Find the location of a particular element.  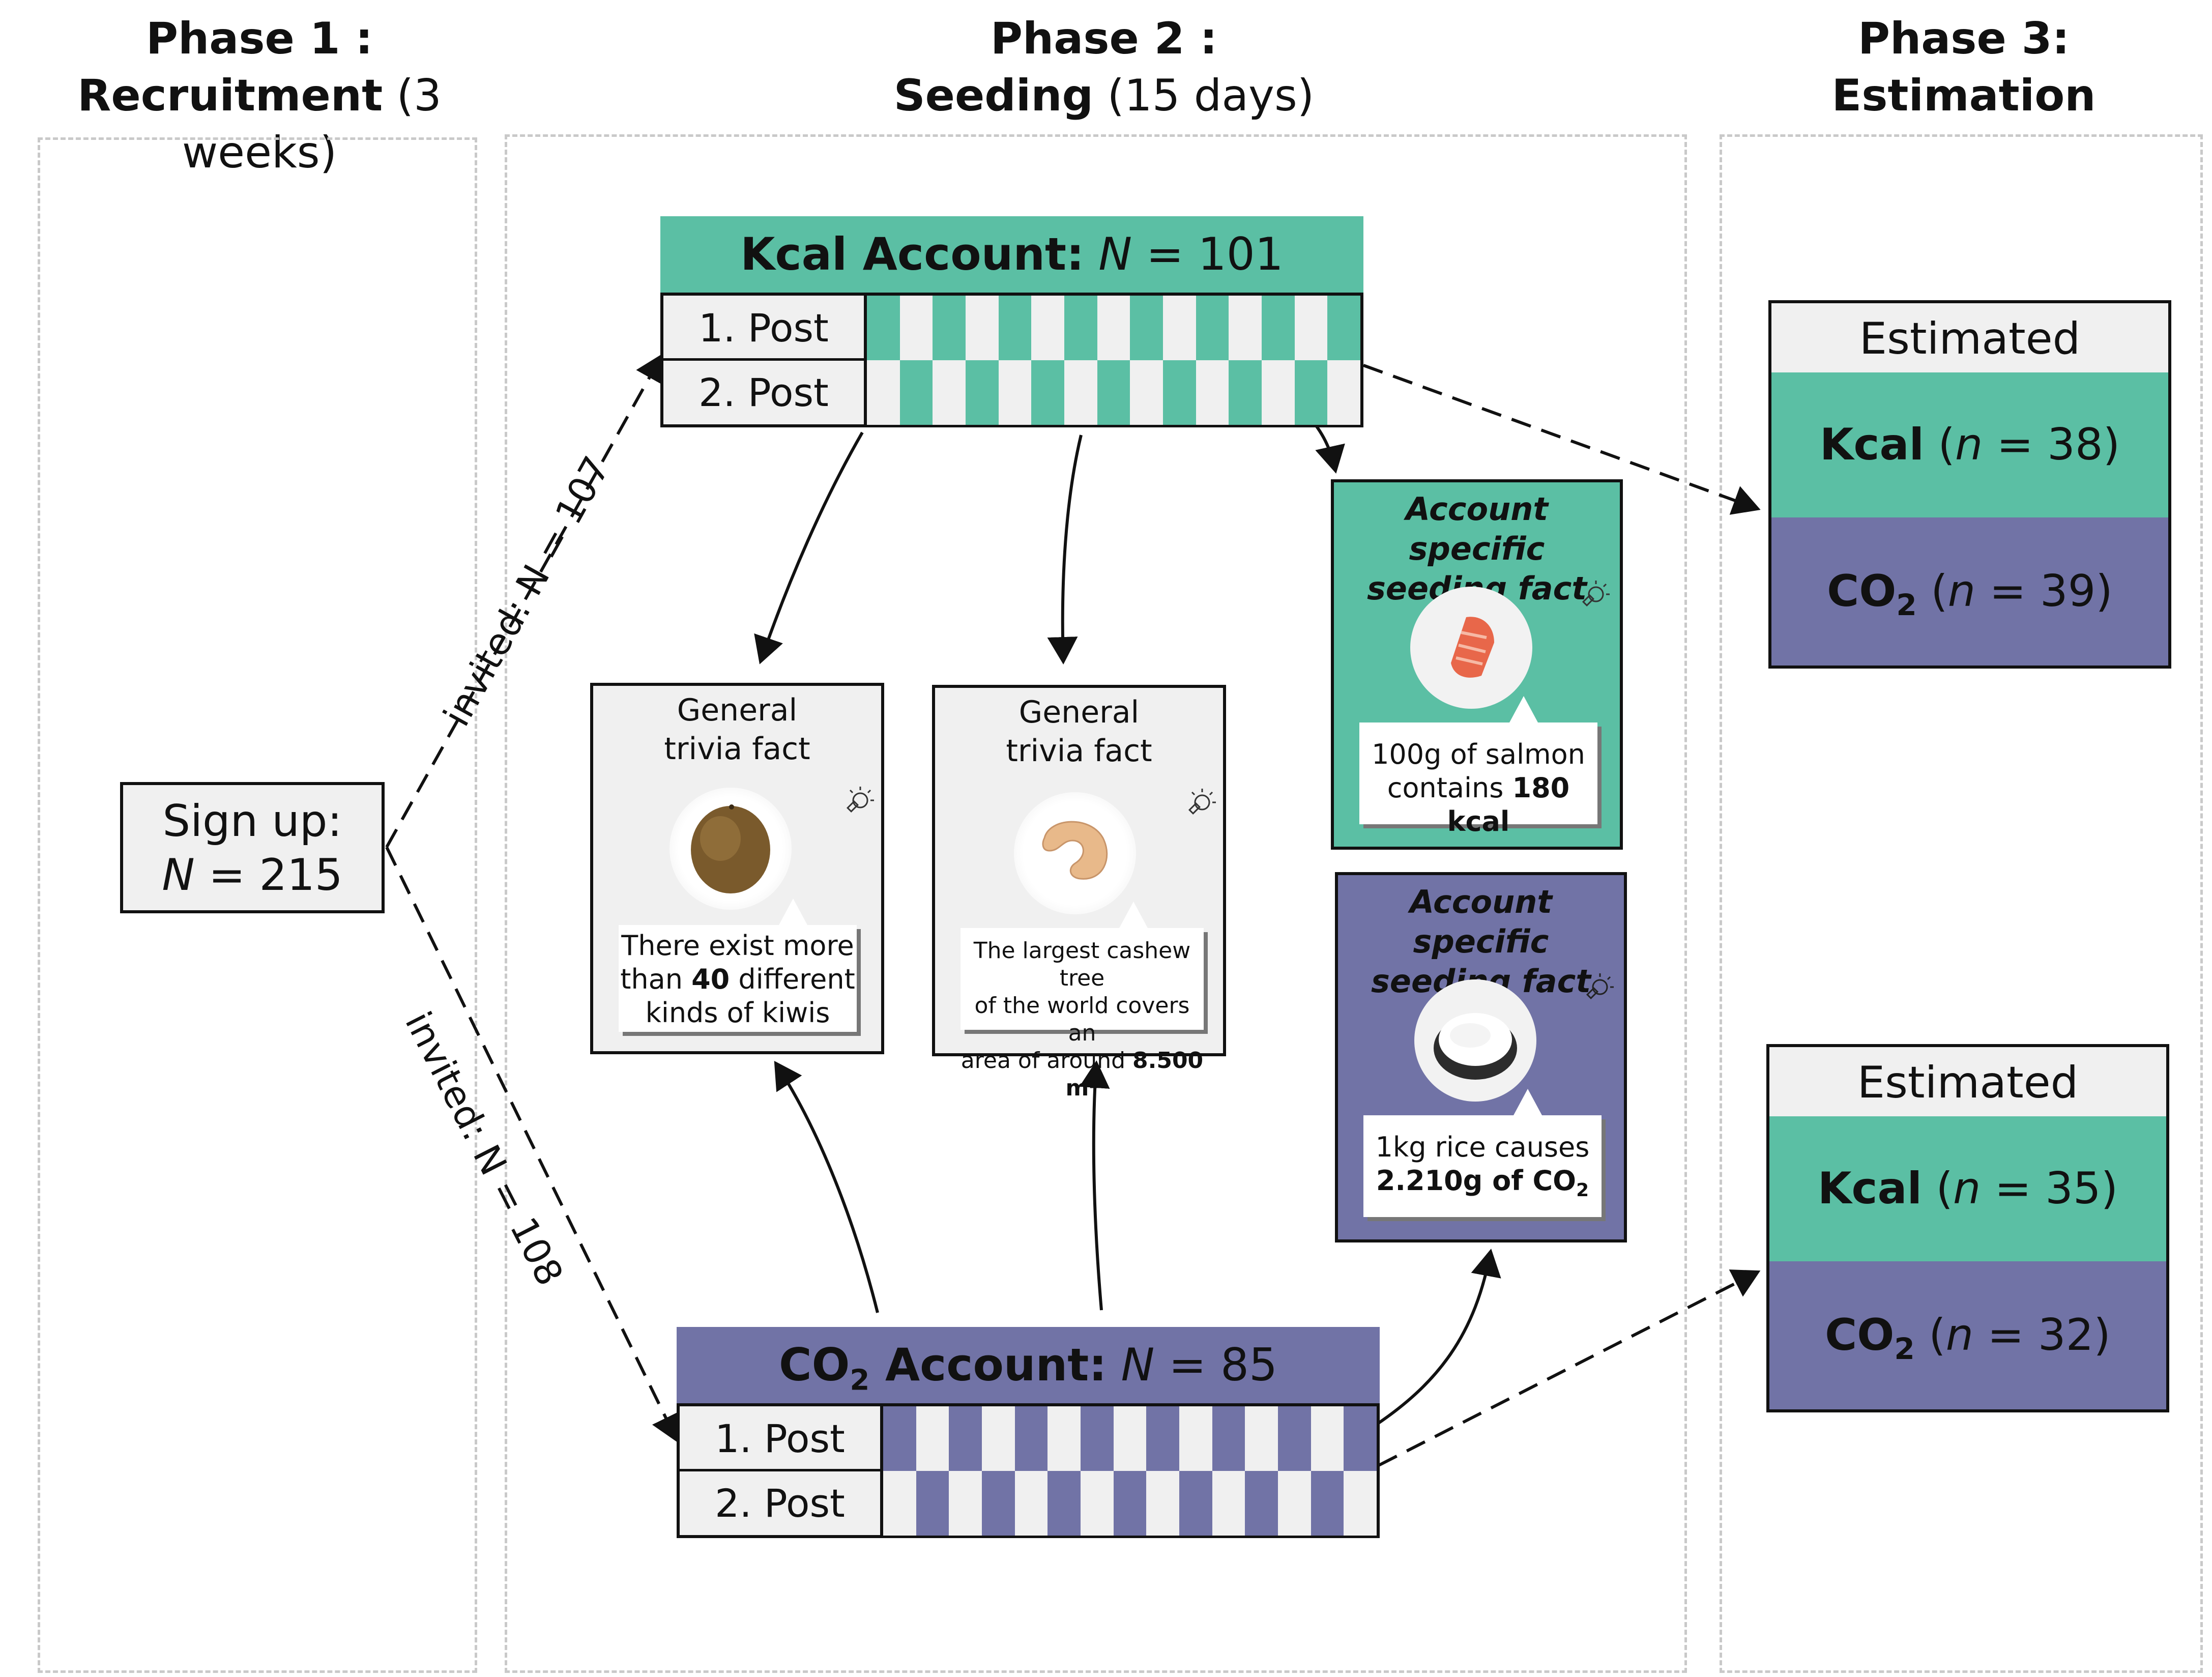

arrow-co2-to-criterion is located at coordinates (1569, 1368).